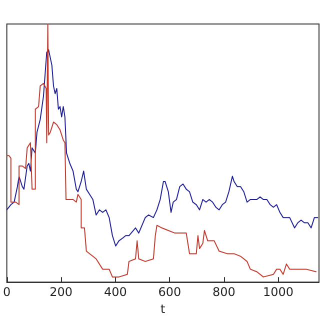  I want to click on x-tick-label: 1000, so click(278, 292).